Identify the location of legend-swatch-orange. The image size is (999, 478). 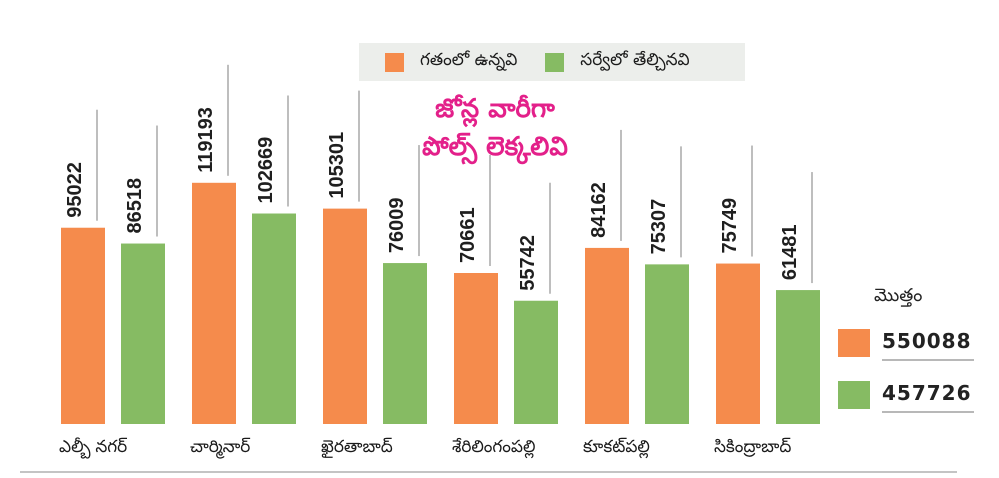
(394, 62).